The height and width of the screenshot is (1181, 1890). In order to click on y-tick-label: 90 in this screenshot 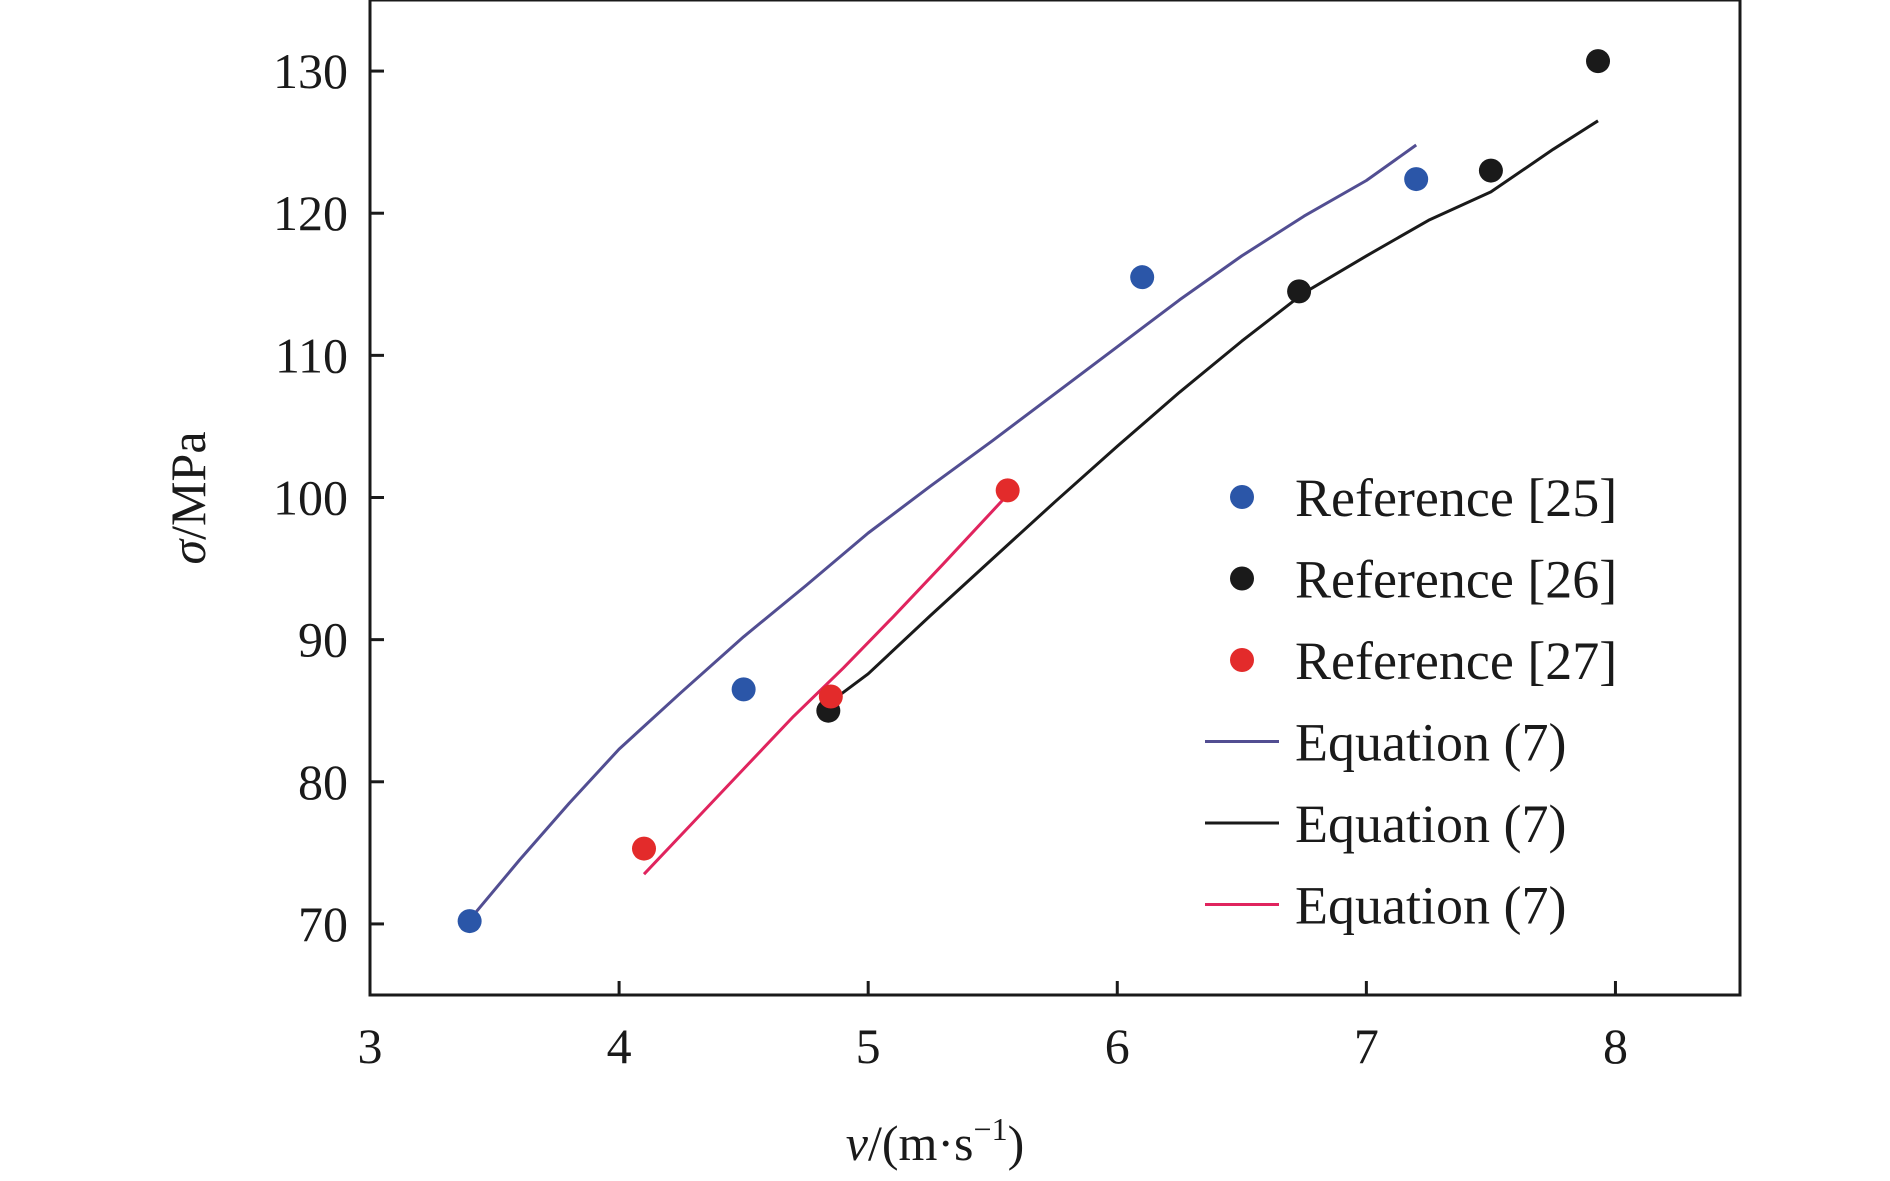, I will do `click(323, 640)`.